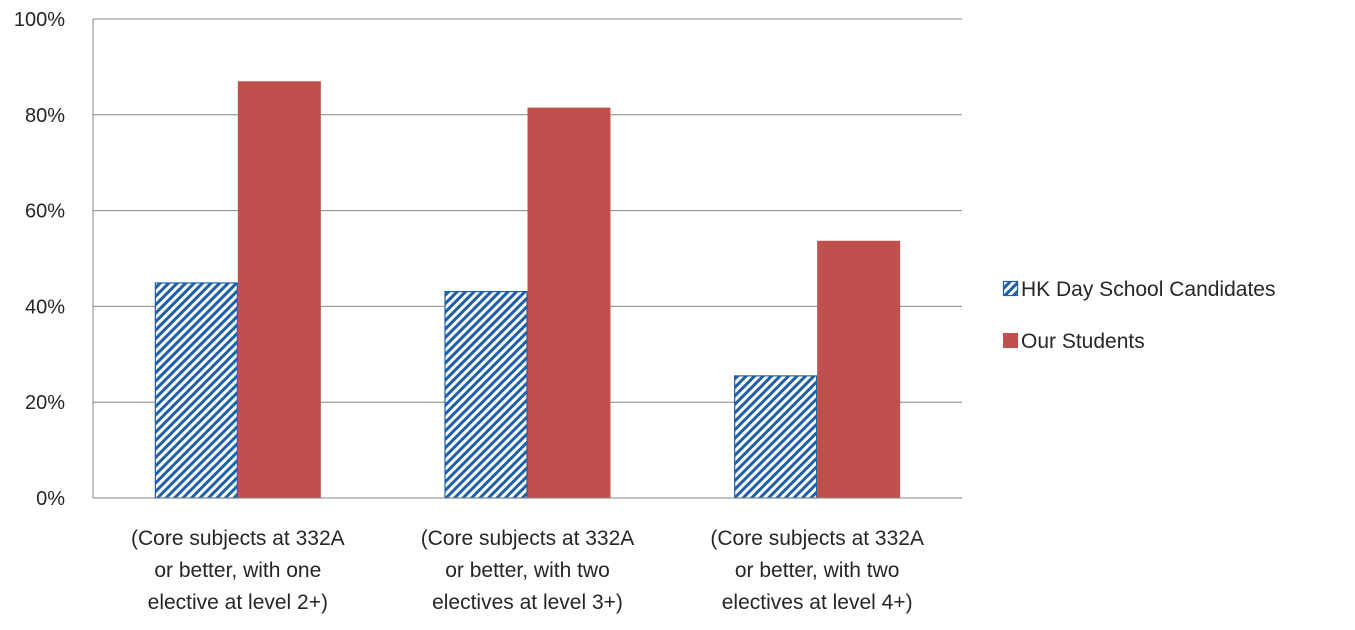 The width and height of the screenshot is (1355, 630). I want to click on y-tick-label: 40%, so click(45, 307).